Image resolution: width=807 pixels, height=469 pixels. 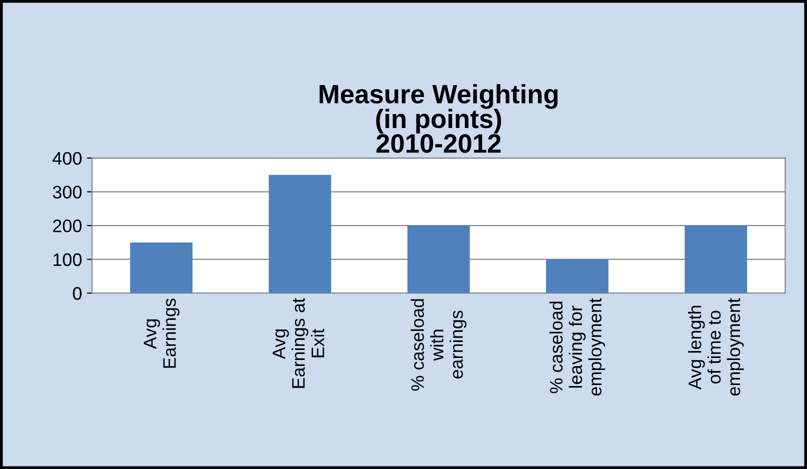 What do you see at coordinates (77, 293) in the screenshot?
I see `y-tick-label: 0` at bounding box center [77, 293].